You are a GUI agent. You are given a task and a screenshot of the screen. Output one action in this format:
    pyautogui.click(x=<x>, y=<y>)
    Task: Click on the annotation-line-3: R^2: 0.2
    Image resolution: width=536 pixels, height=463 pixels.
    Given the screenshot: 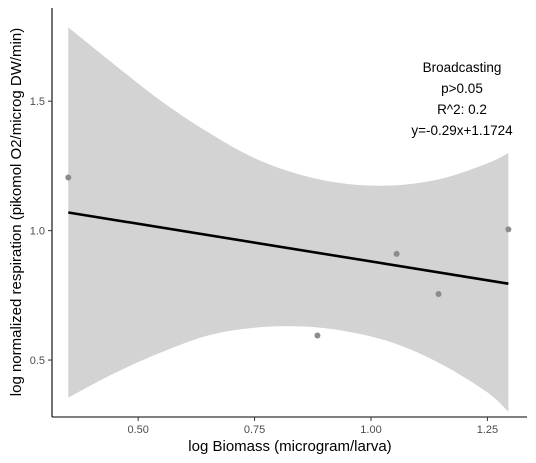 What is the action you would take?
    pyautogui.click(x=462, y=109)
    